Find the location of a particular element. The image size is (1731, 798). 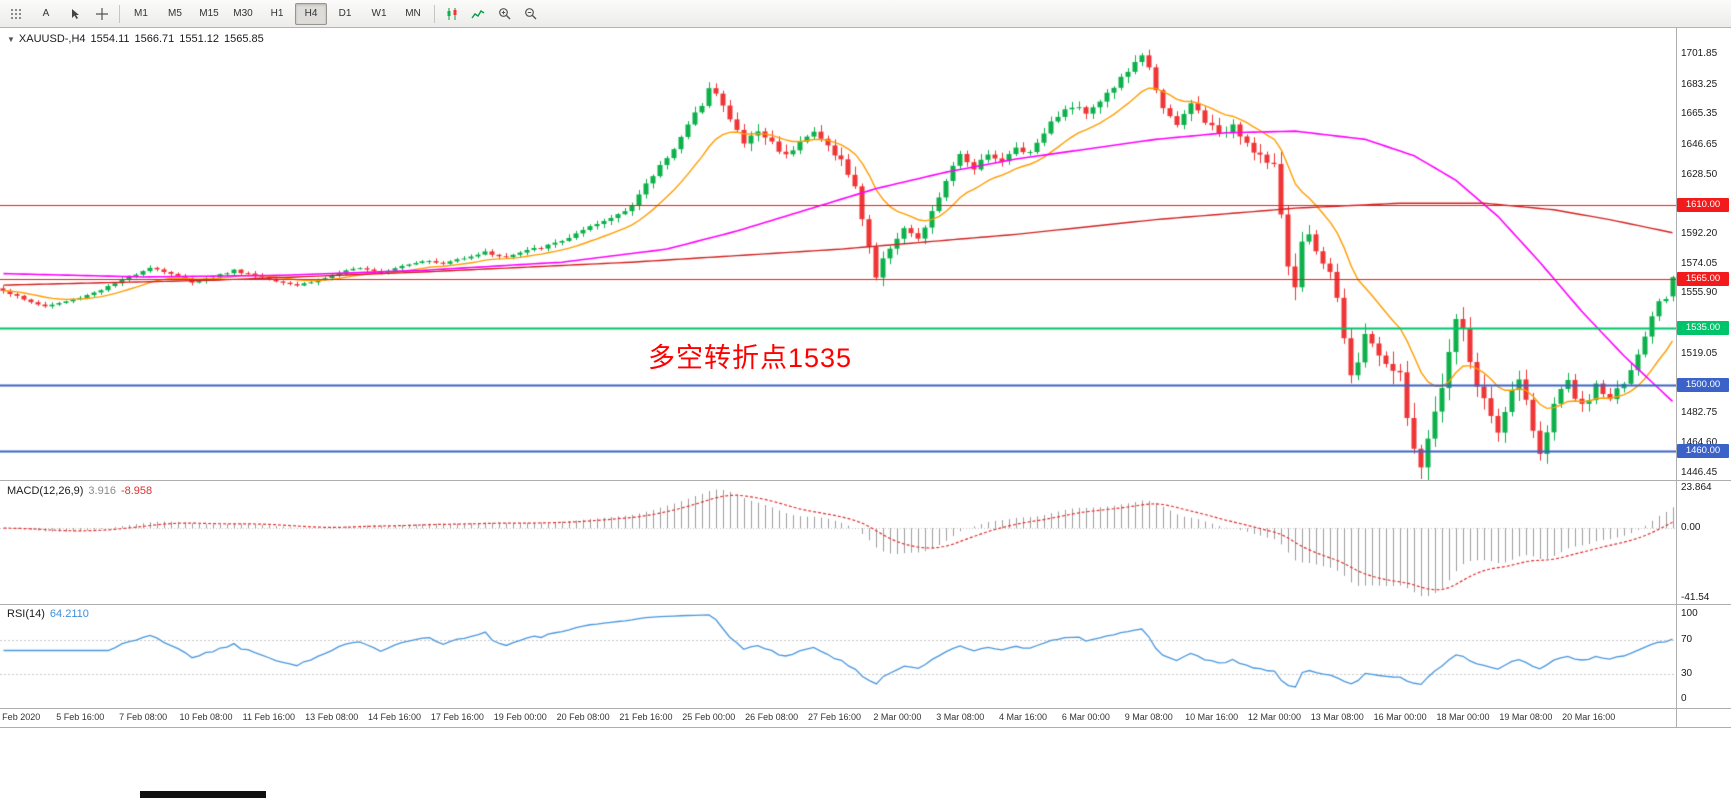

zoom-out-icon is located at coordinates (530, 14).